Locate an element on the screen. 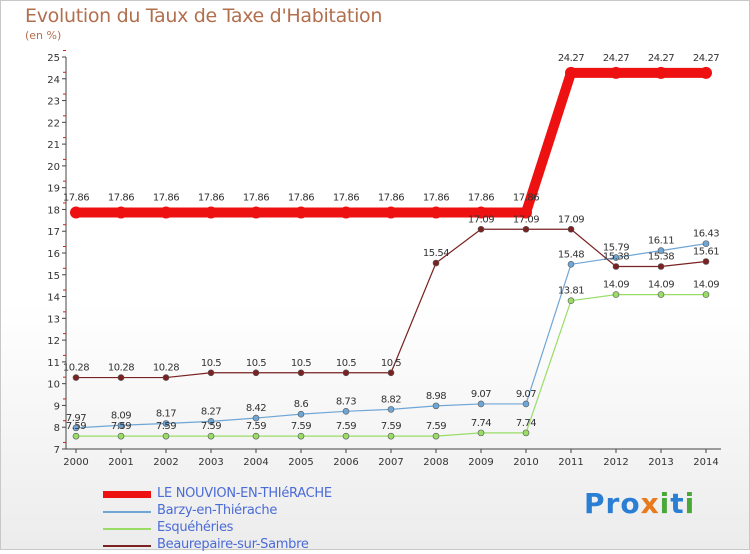  y-tick-label: 8 is located at coordinates (57, 428).